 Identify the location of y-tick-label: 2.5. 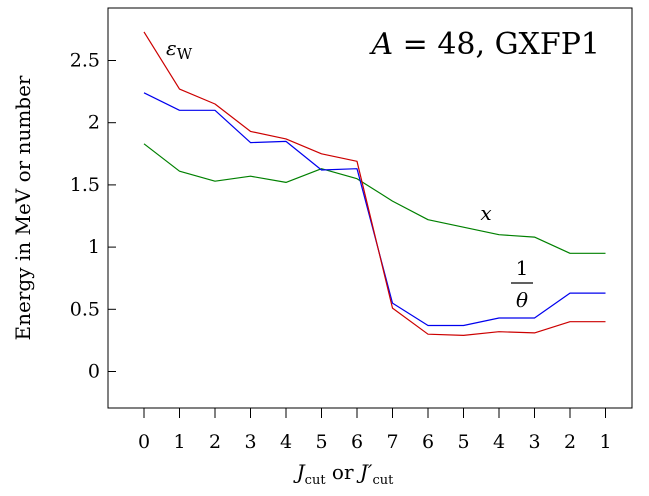
(85, 61).